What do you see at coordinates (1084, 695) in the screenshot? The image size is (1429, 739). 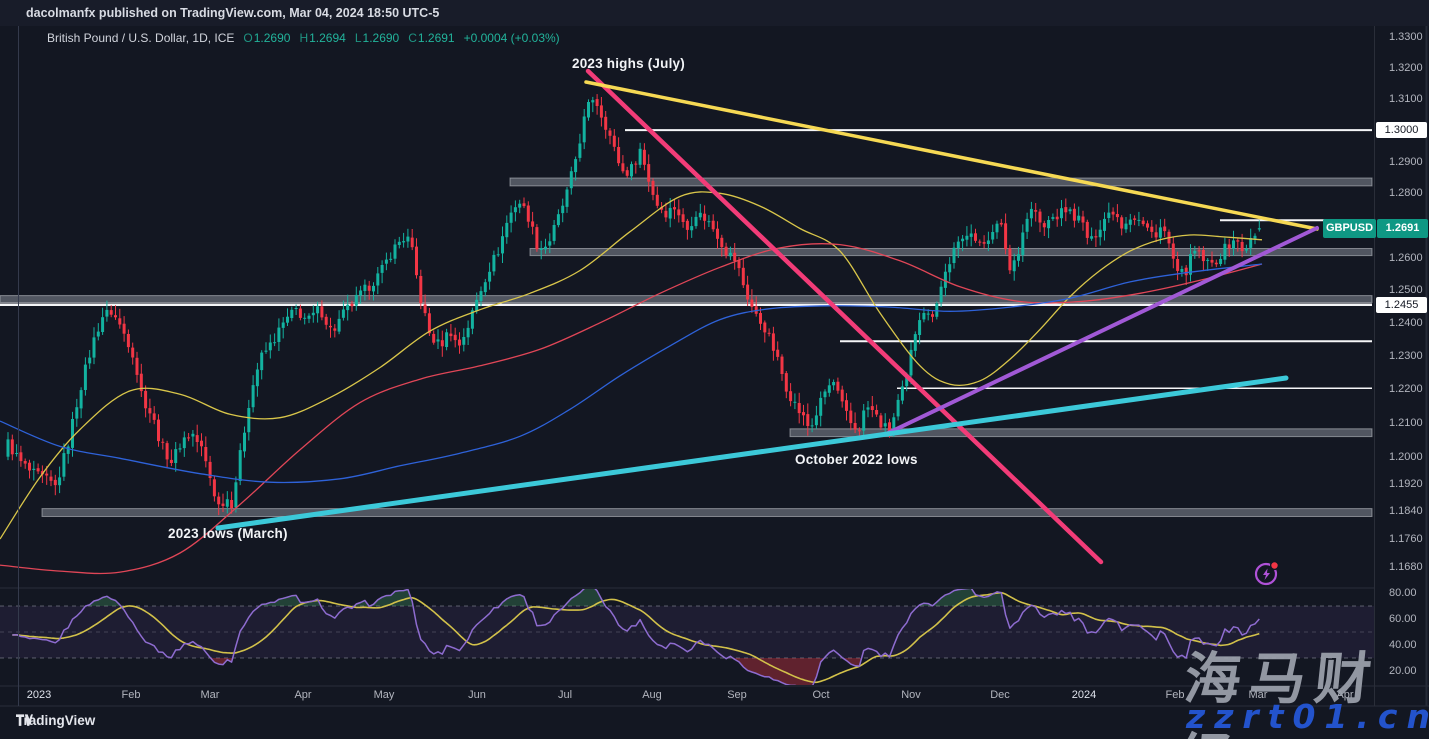 I see `time-tick-year: 2024` at bounding box center [1084, 695].